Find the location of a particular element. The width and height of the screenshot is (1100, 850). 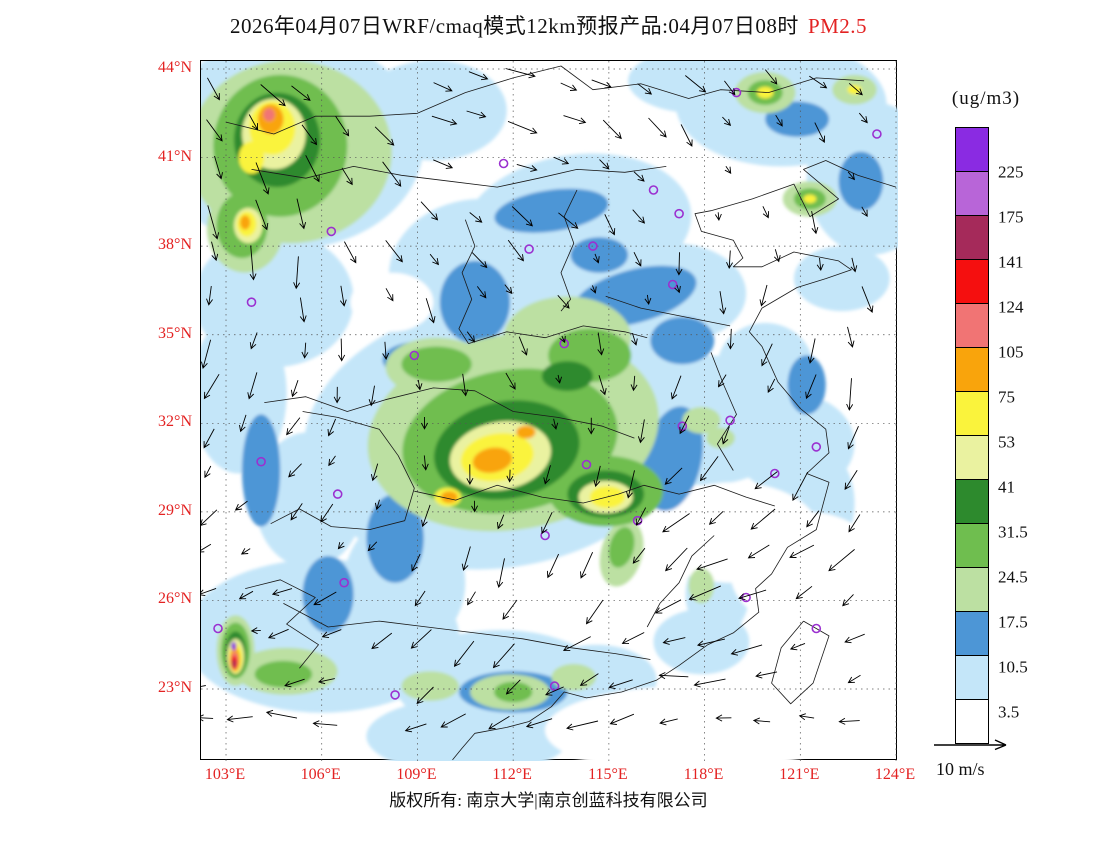

colorbar-value-label: 3.5 is located at coordinates (1009, 712).